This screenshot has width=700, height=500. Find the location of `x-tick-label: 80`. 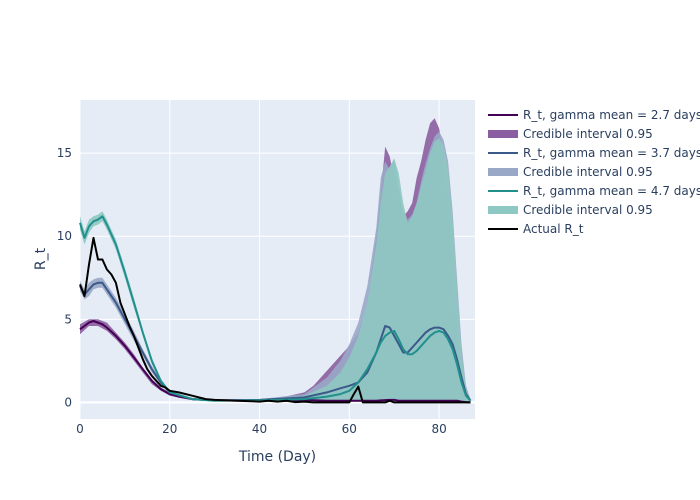

x-tick-label: 80 is located at coordinates (438, 429).